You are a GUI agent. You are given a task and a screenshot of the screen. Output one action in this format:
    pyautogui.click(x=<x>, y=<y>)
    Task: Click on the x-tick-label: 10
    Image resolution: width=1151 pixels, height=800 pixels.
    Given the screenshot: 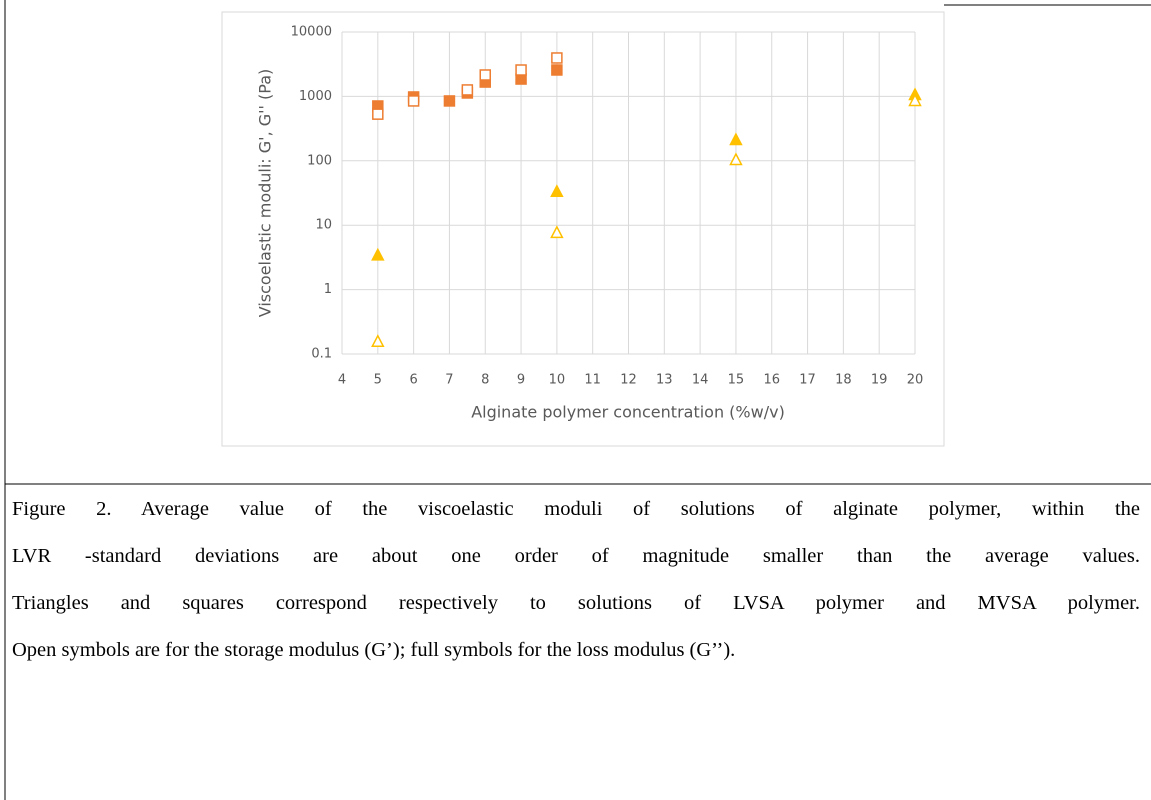 What is the action you would take?
    pyautogui.click(x=557, y=380)
    